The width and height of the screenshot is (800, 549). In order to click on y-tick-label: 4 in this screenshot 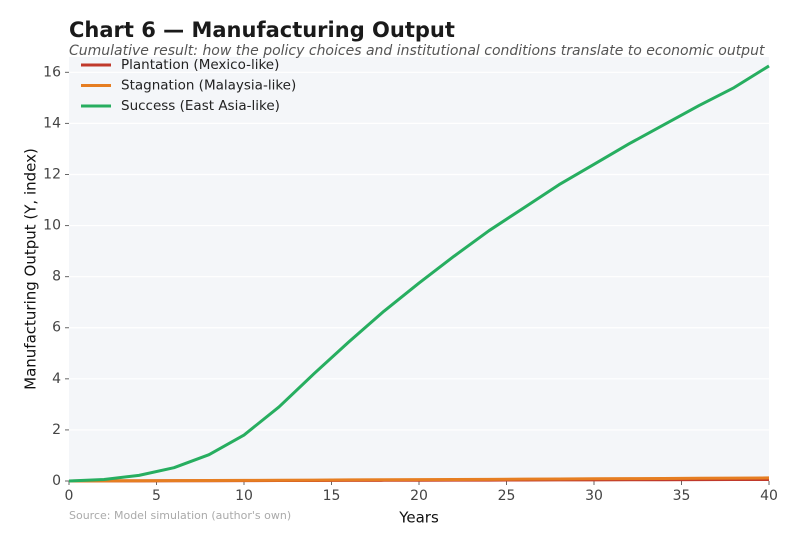, I will do `click(56, 379)`.